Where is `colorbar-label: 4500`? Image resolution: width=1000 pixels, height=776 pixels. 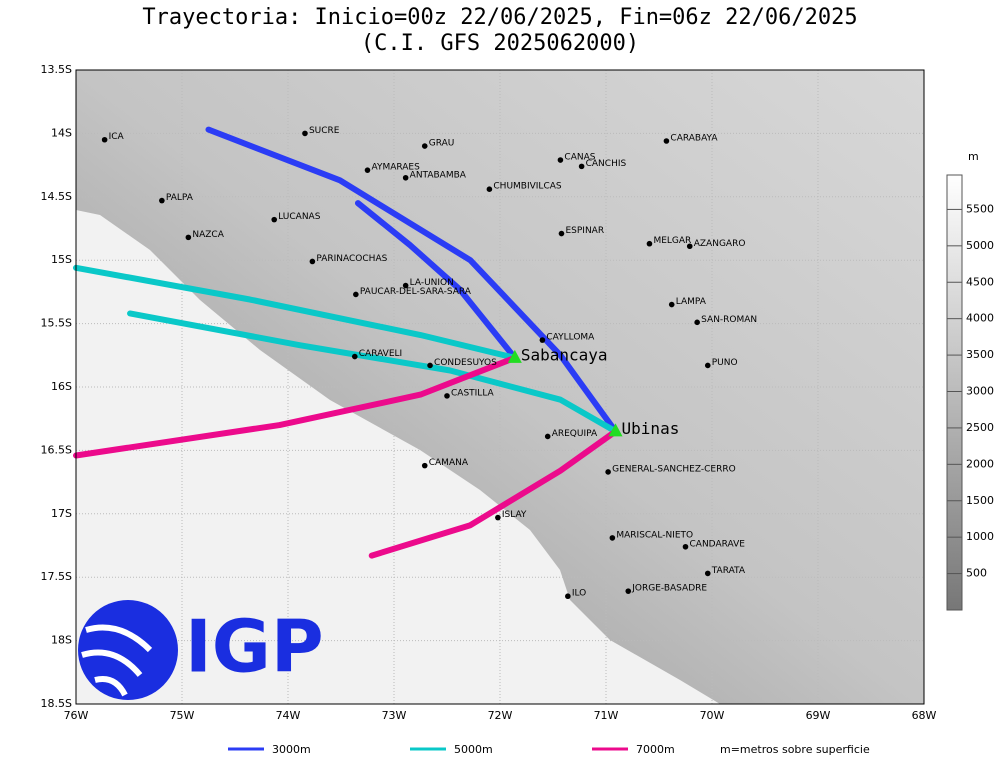 colorbar-label: 4500 is located at coordinates (980, 281).